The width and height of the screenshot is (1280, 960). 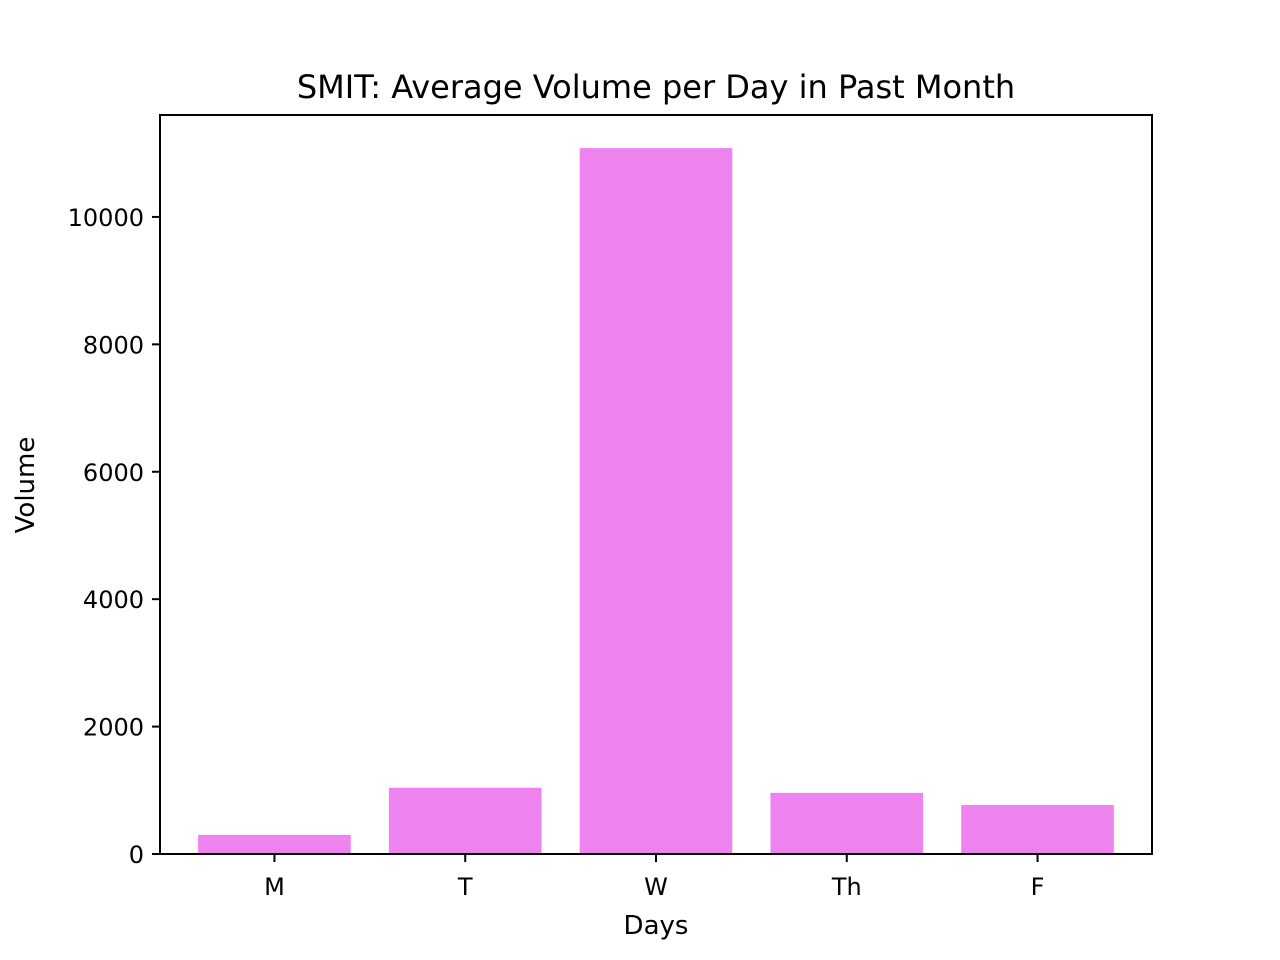 I want to click on x-tick-label: Th, so click(x=846, y=887).